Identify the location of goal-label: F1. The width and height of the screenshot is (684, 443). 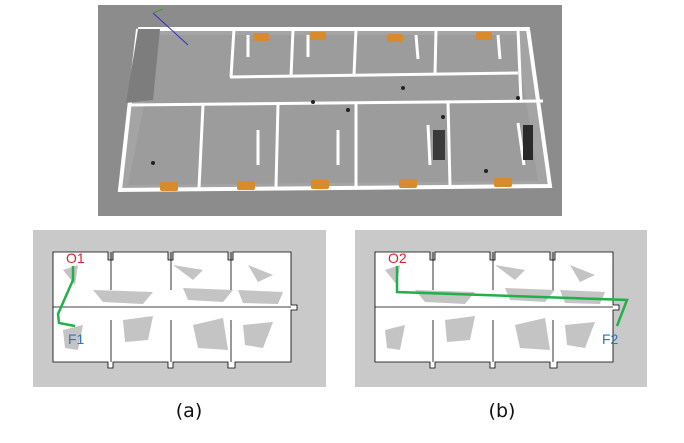
(76, 339).